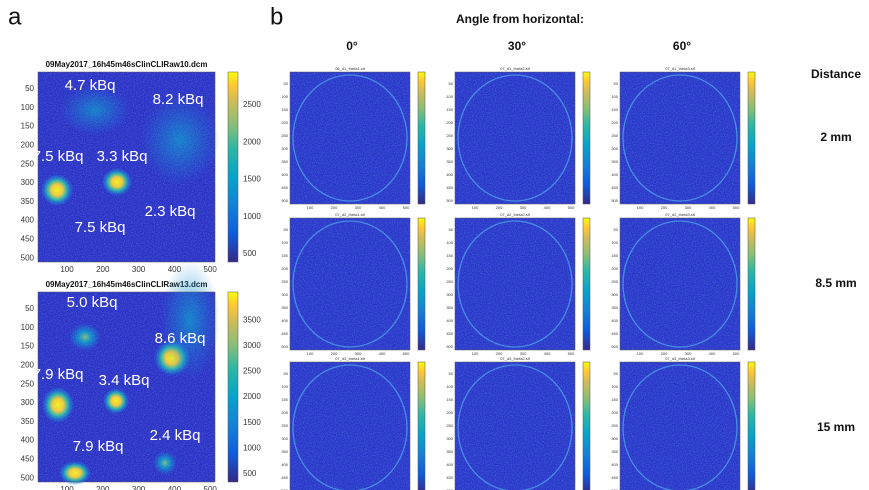 The height and width of the screenshot is (490, 869). What do you see at coordinates (252, 104) in the screenshot?
I see `colorbar-tick-label: 2500` at bounding box center [252, 104].